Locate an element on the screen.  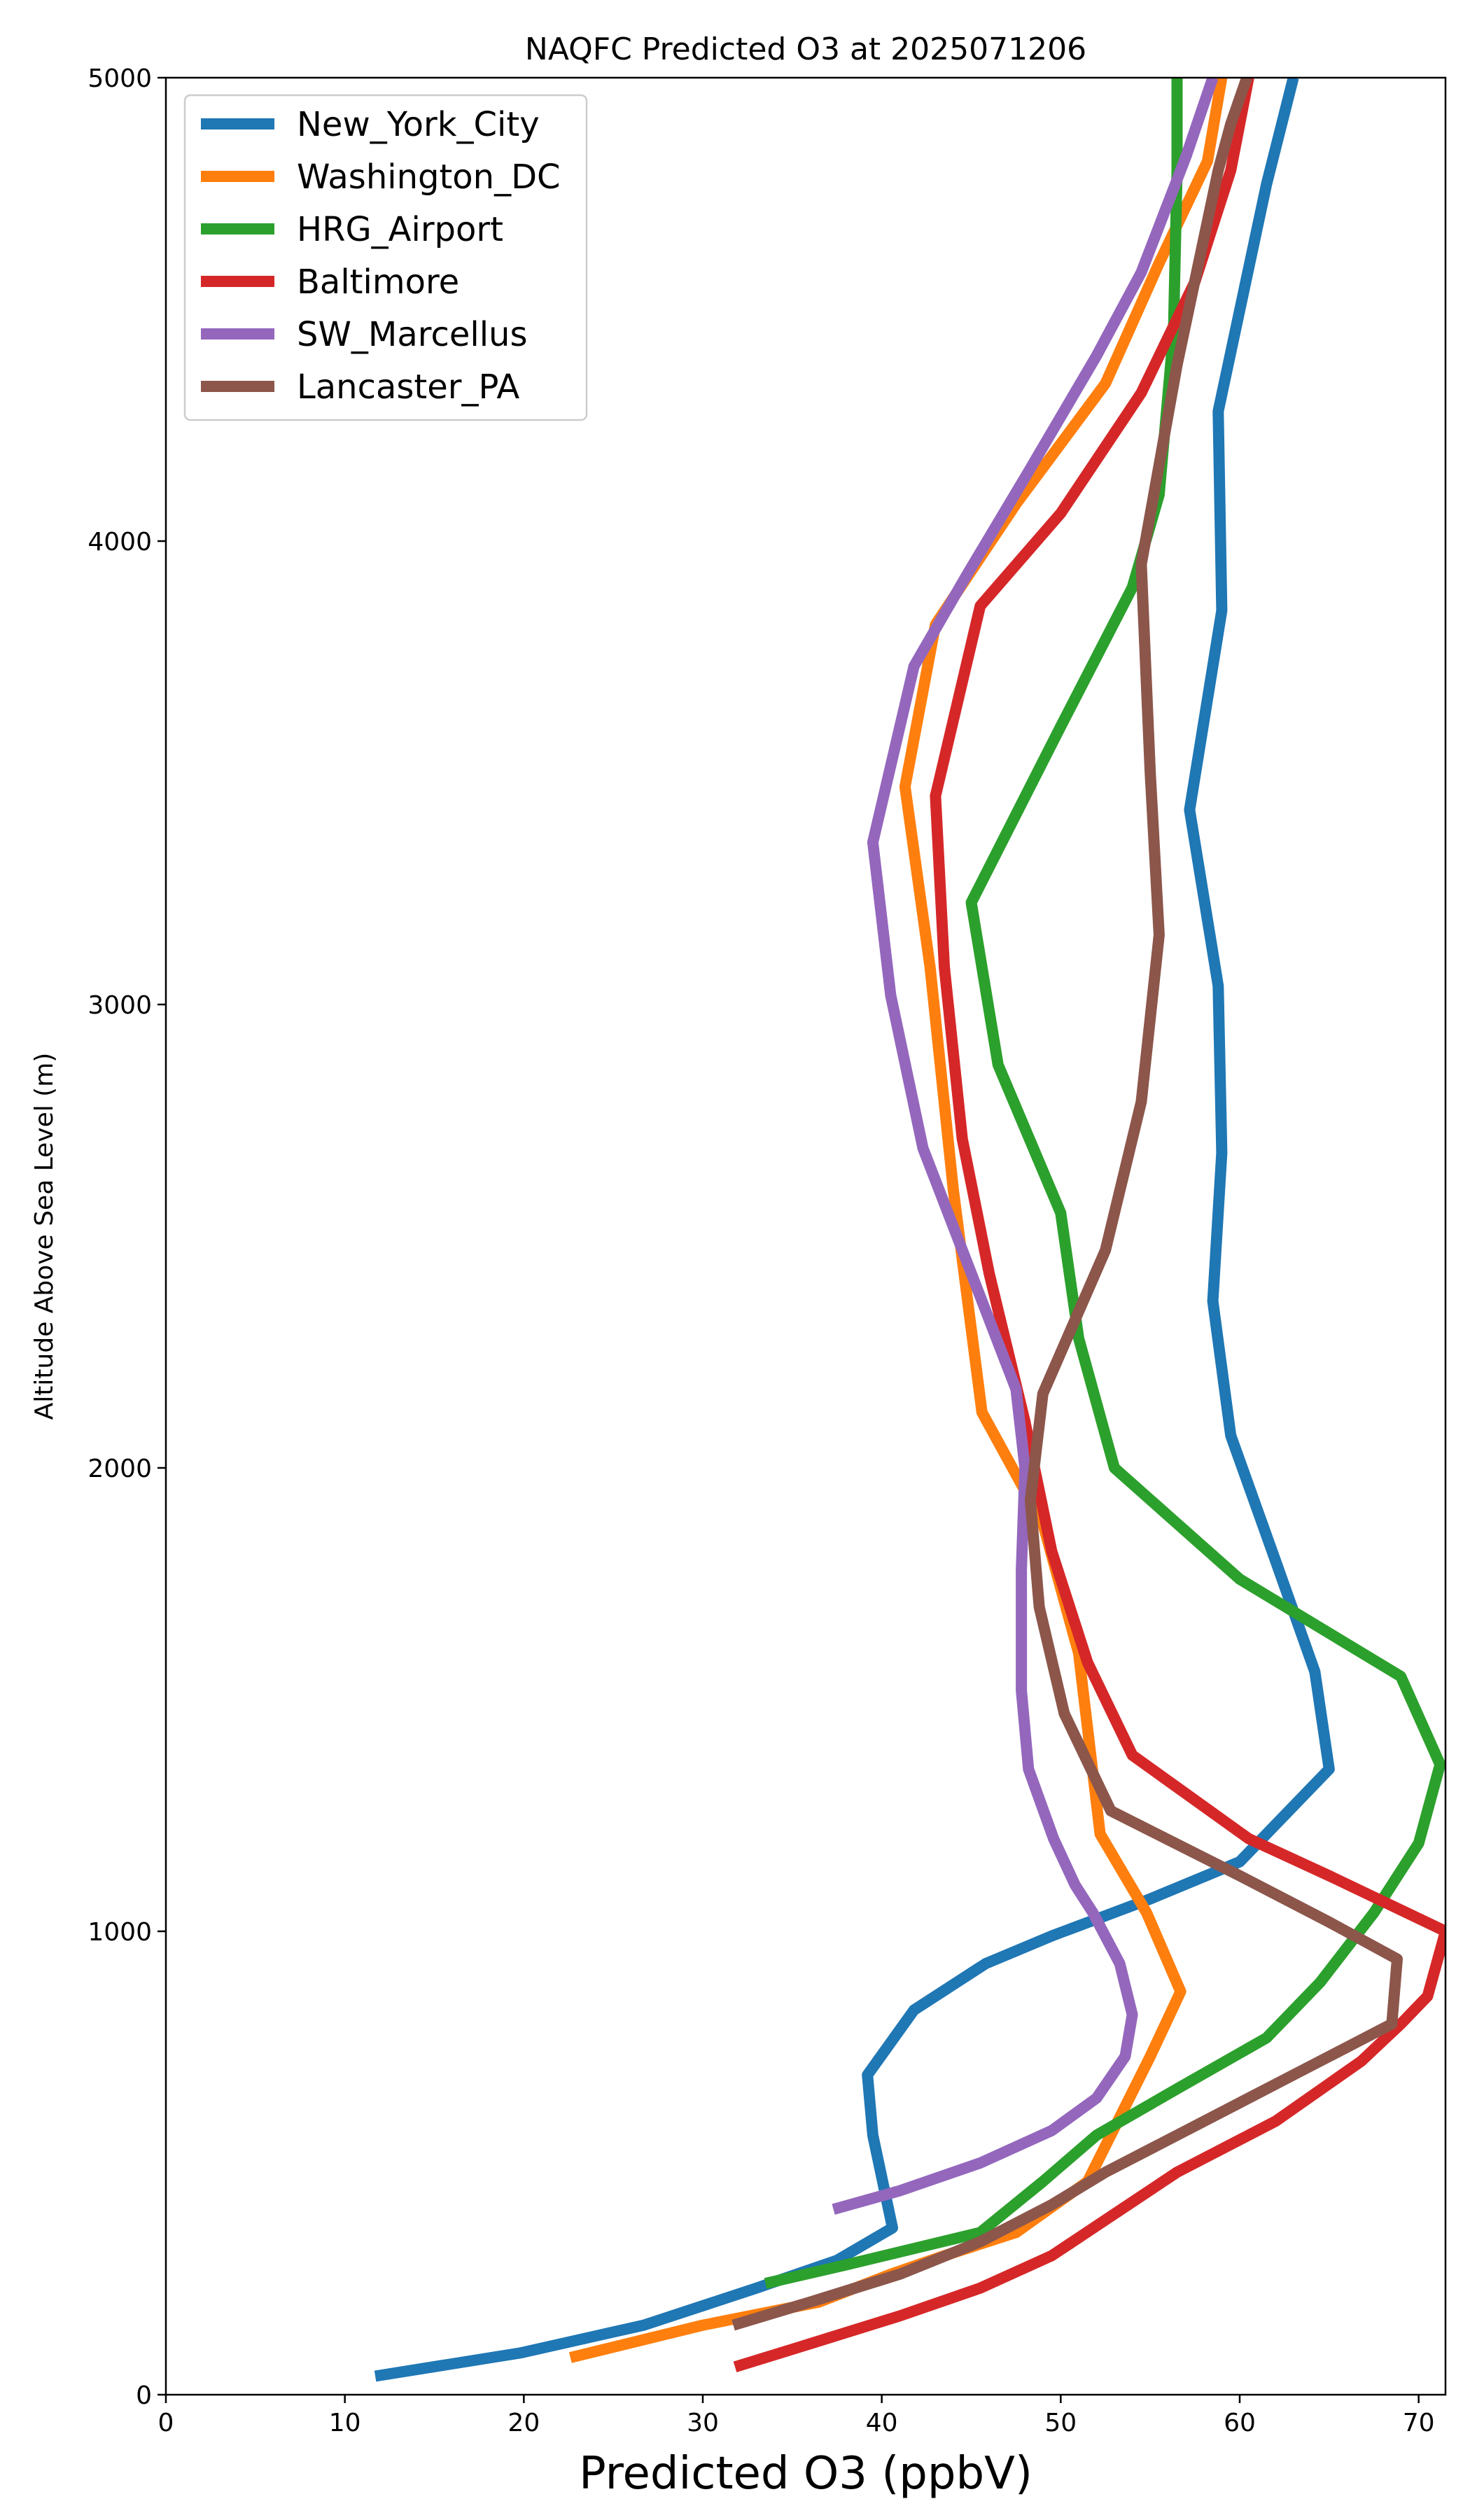
legend-label-baltimore: Baltimore is located at coordinates (378, 282).